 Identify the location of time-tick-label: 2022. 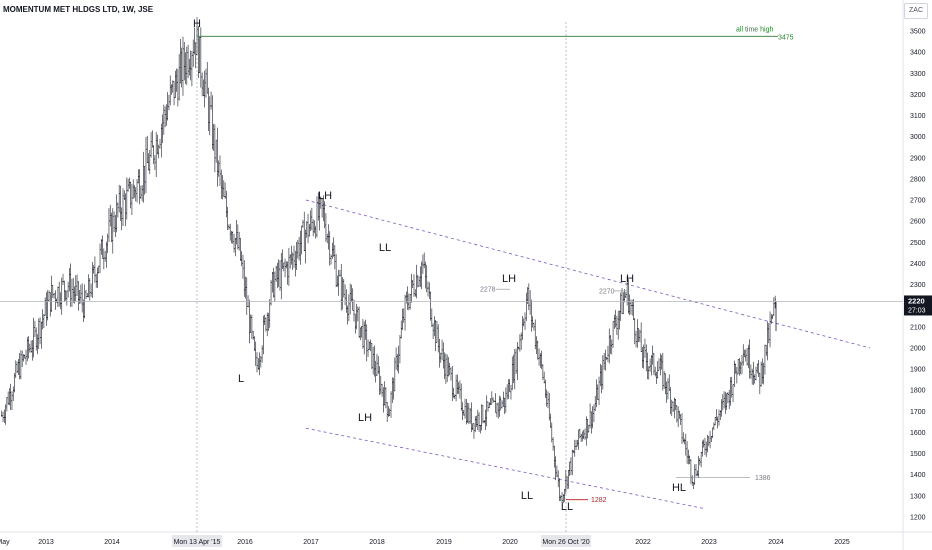
(643, 542).